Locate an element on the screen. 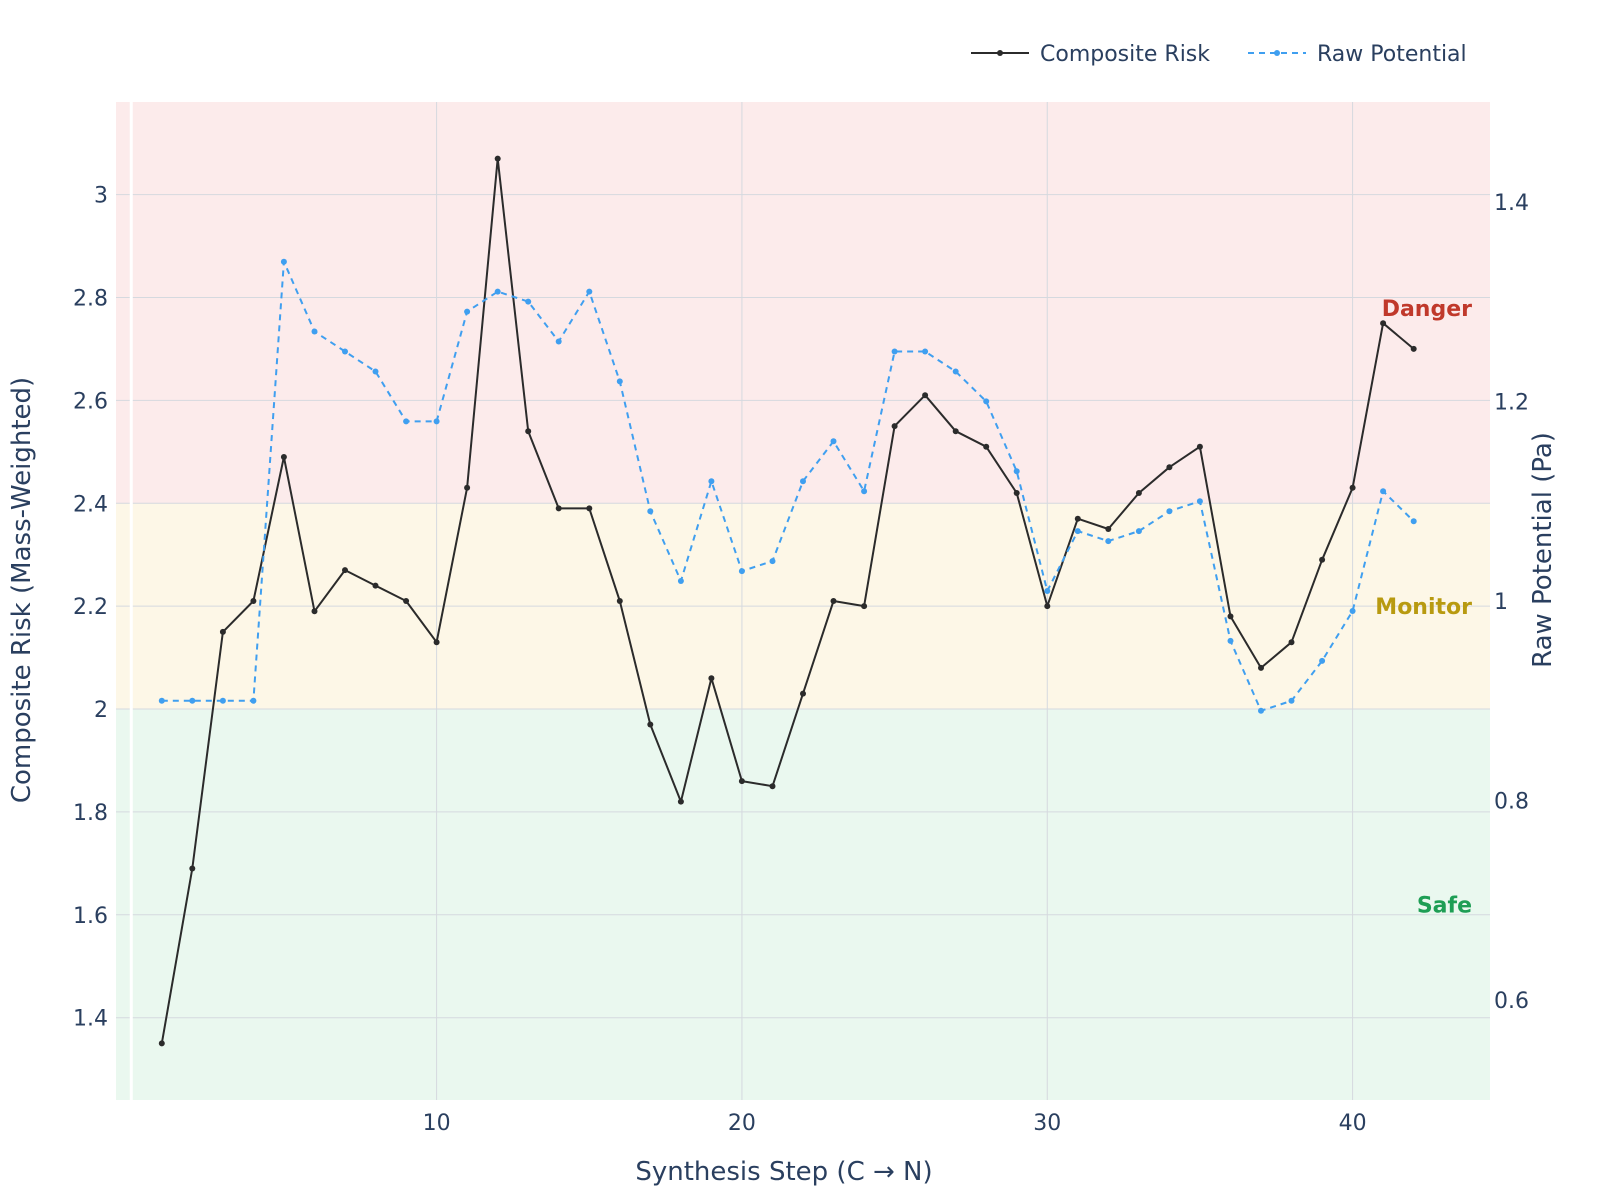  y2-axis-title: Raw Potential (Pa) is located at coordinates (1543, 550).